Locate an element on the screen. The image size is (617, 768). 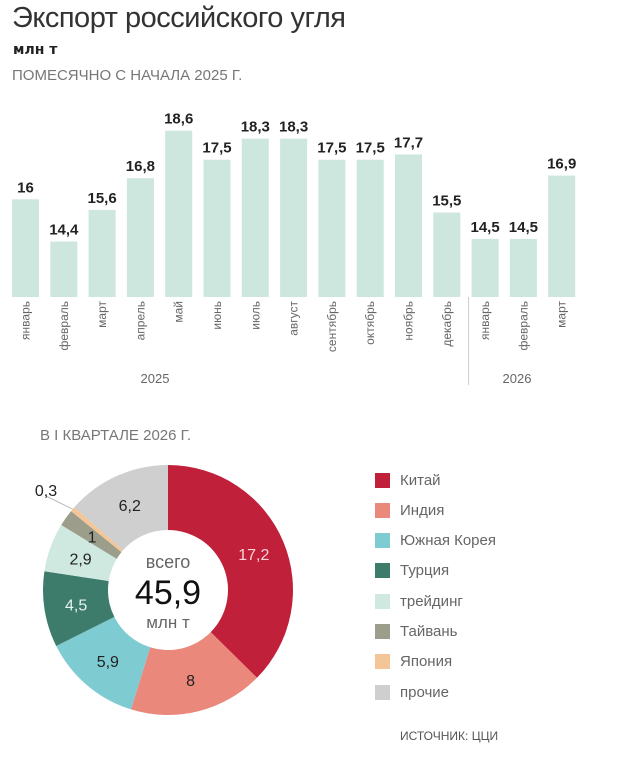
bar-value-label: 16 is located at coordinates (25, 187).